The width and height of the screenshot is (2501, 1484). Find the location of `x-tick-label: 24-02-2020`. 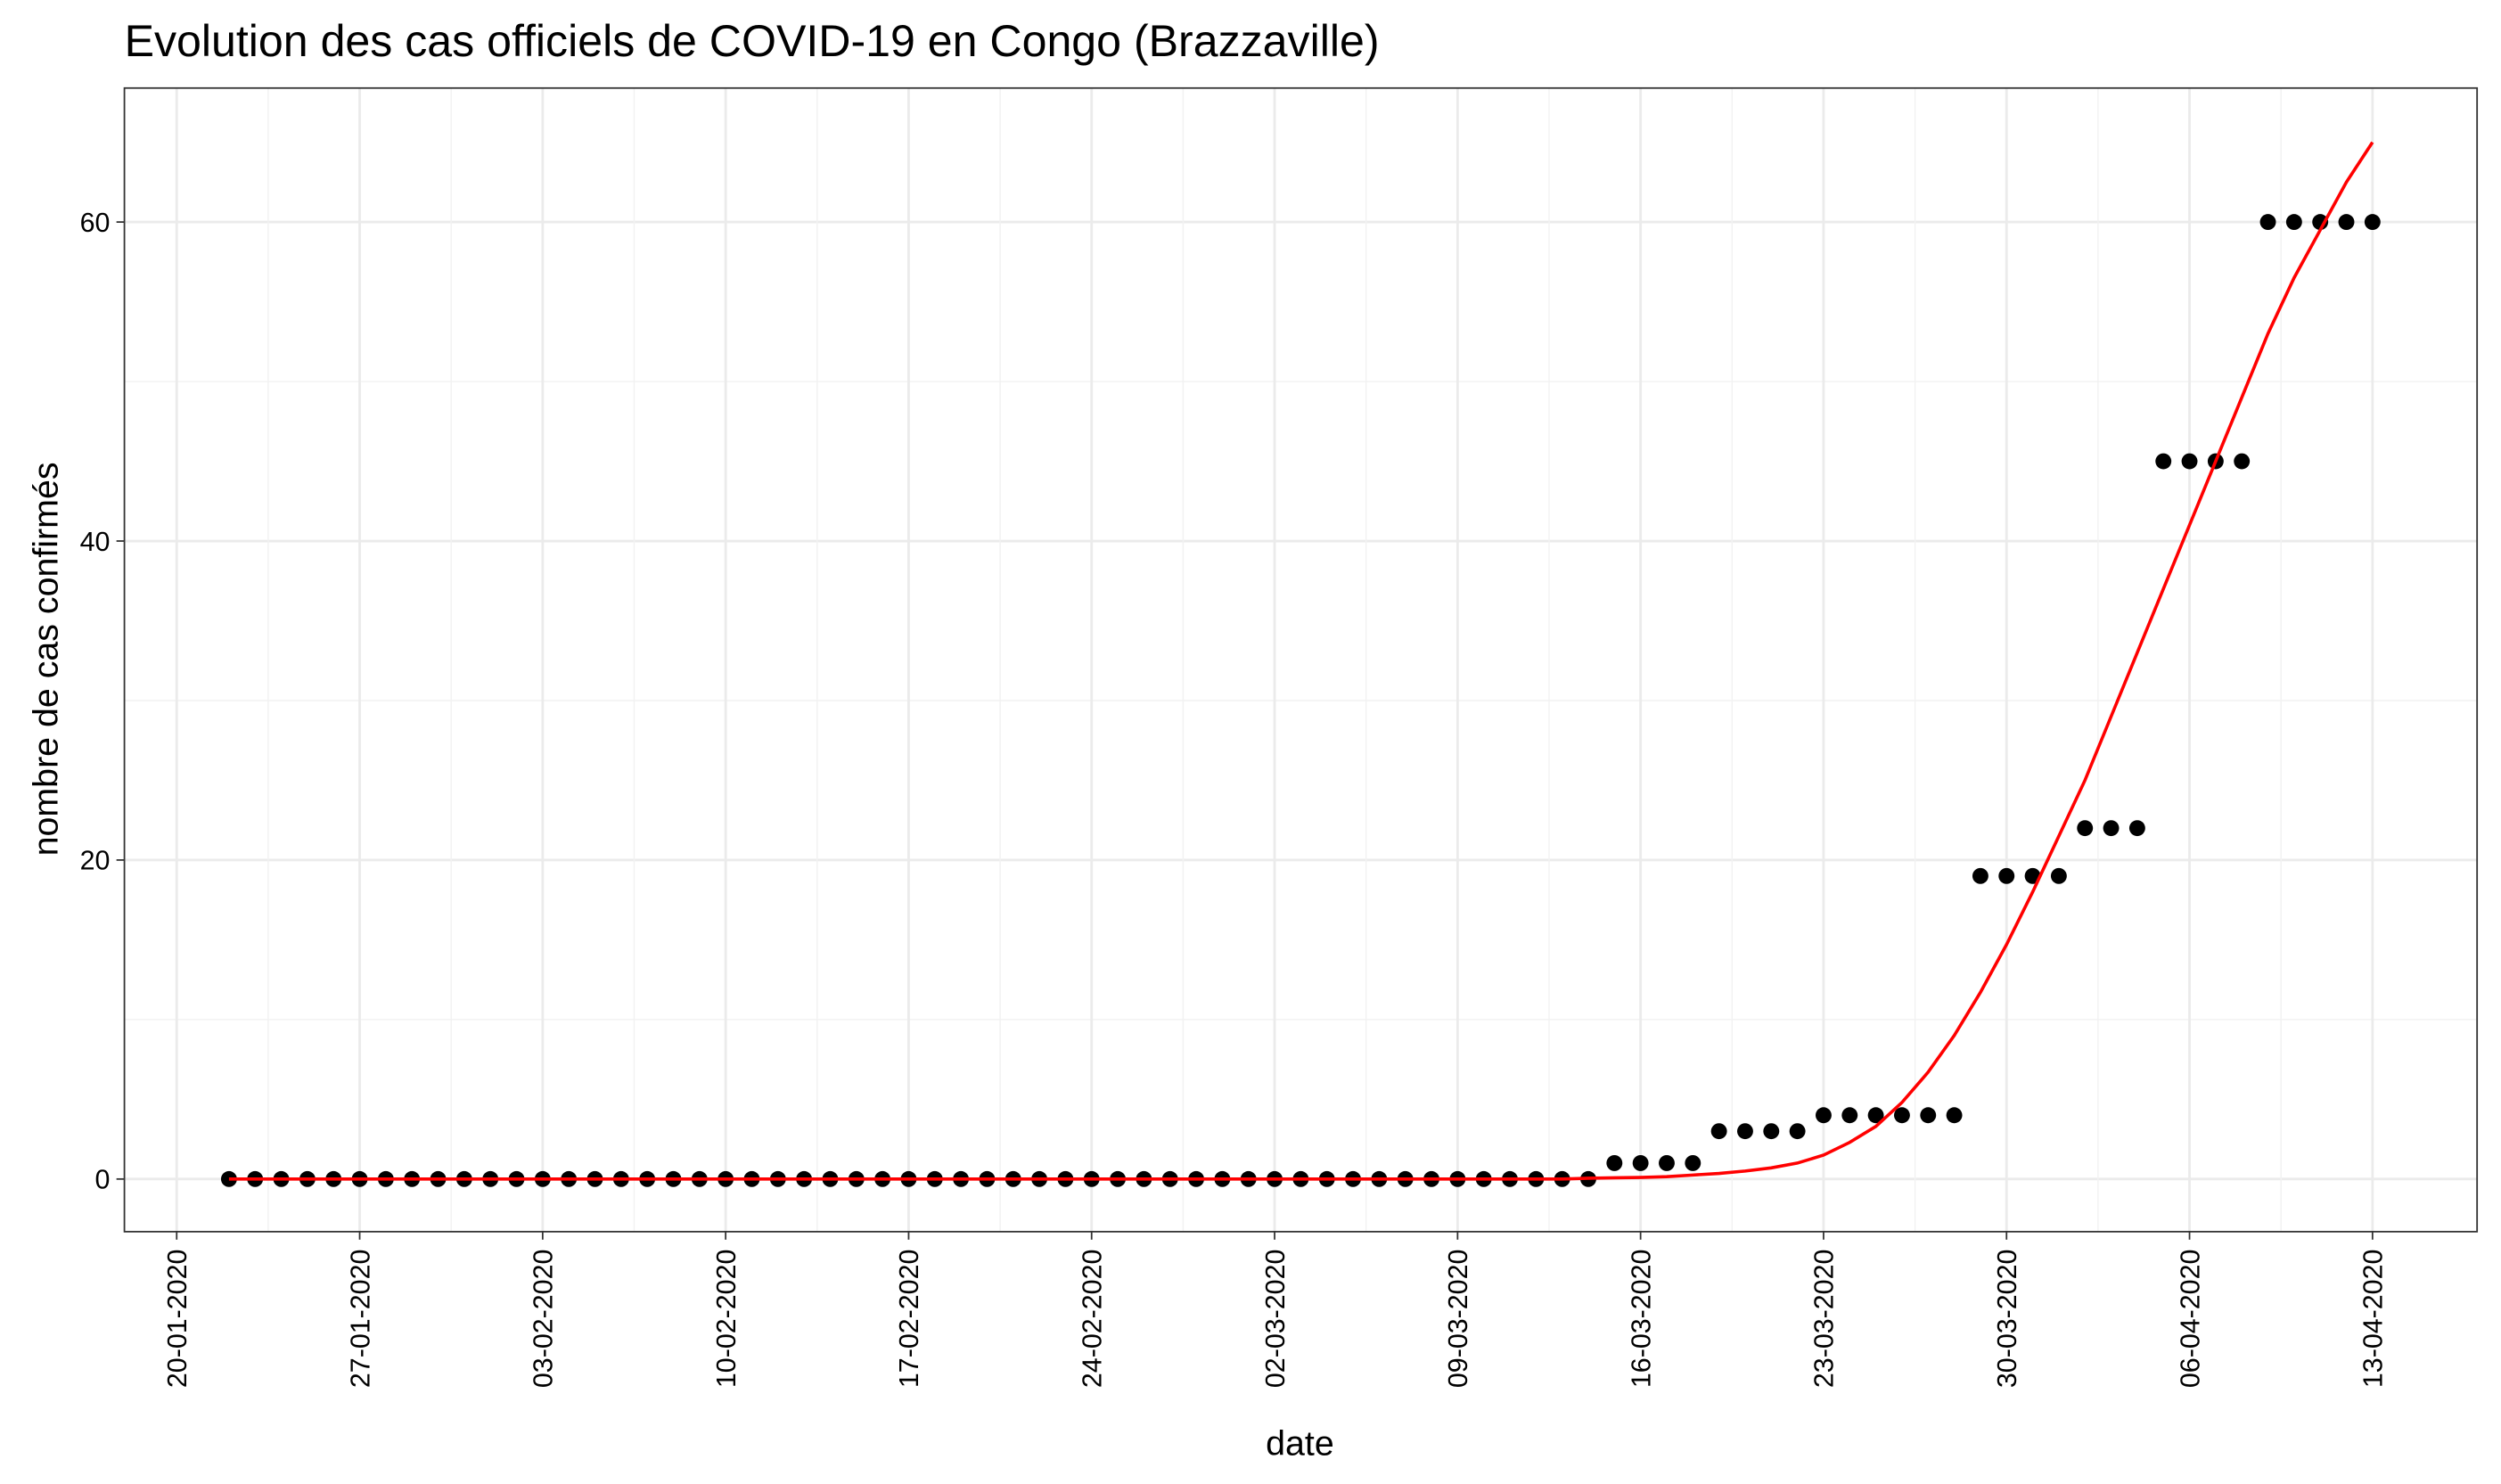

x-tick-label: 24-02-2020 is located at coordinates (1092, 1319).